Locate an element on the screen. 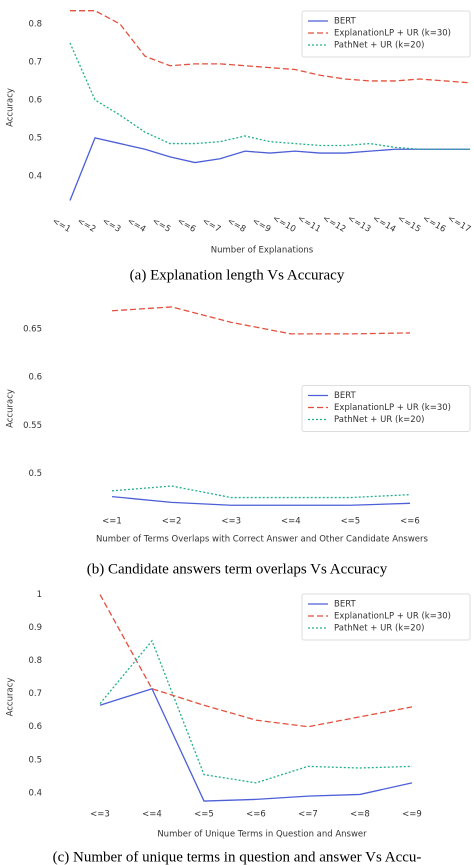 This screenshot has height=865, width=474. x-tick-label: <=14 is located at coordinates (384, 224).